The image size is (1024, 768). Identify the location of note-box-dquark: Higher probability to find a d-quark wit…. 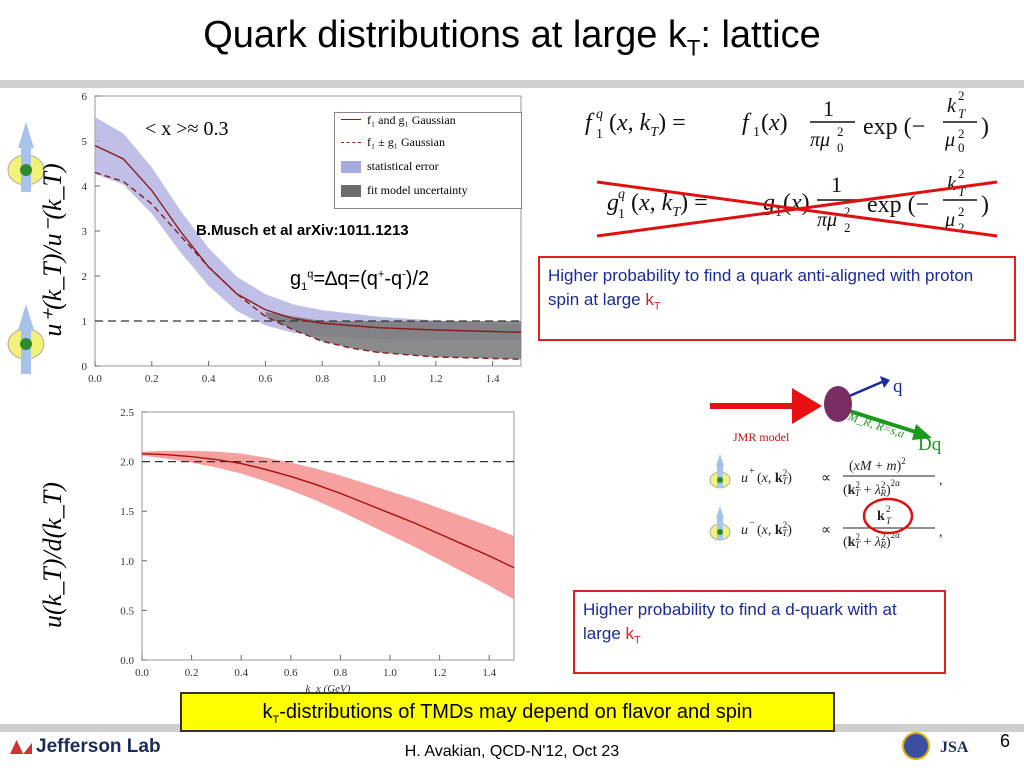
(759, 632).